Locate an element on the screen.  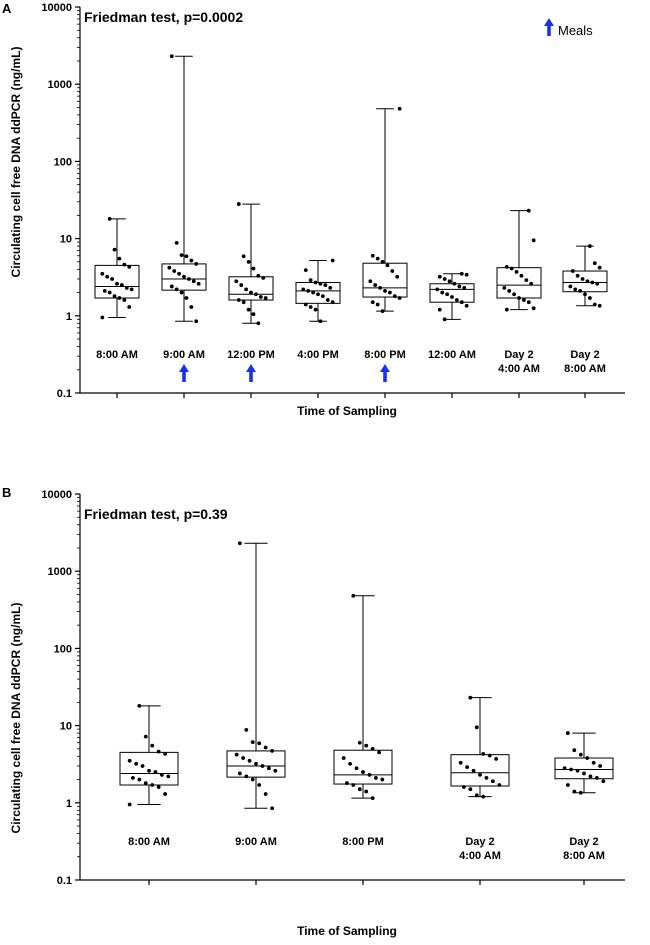
meals-legend-label: Meals is located at coordinates (575, 30).